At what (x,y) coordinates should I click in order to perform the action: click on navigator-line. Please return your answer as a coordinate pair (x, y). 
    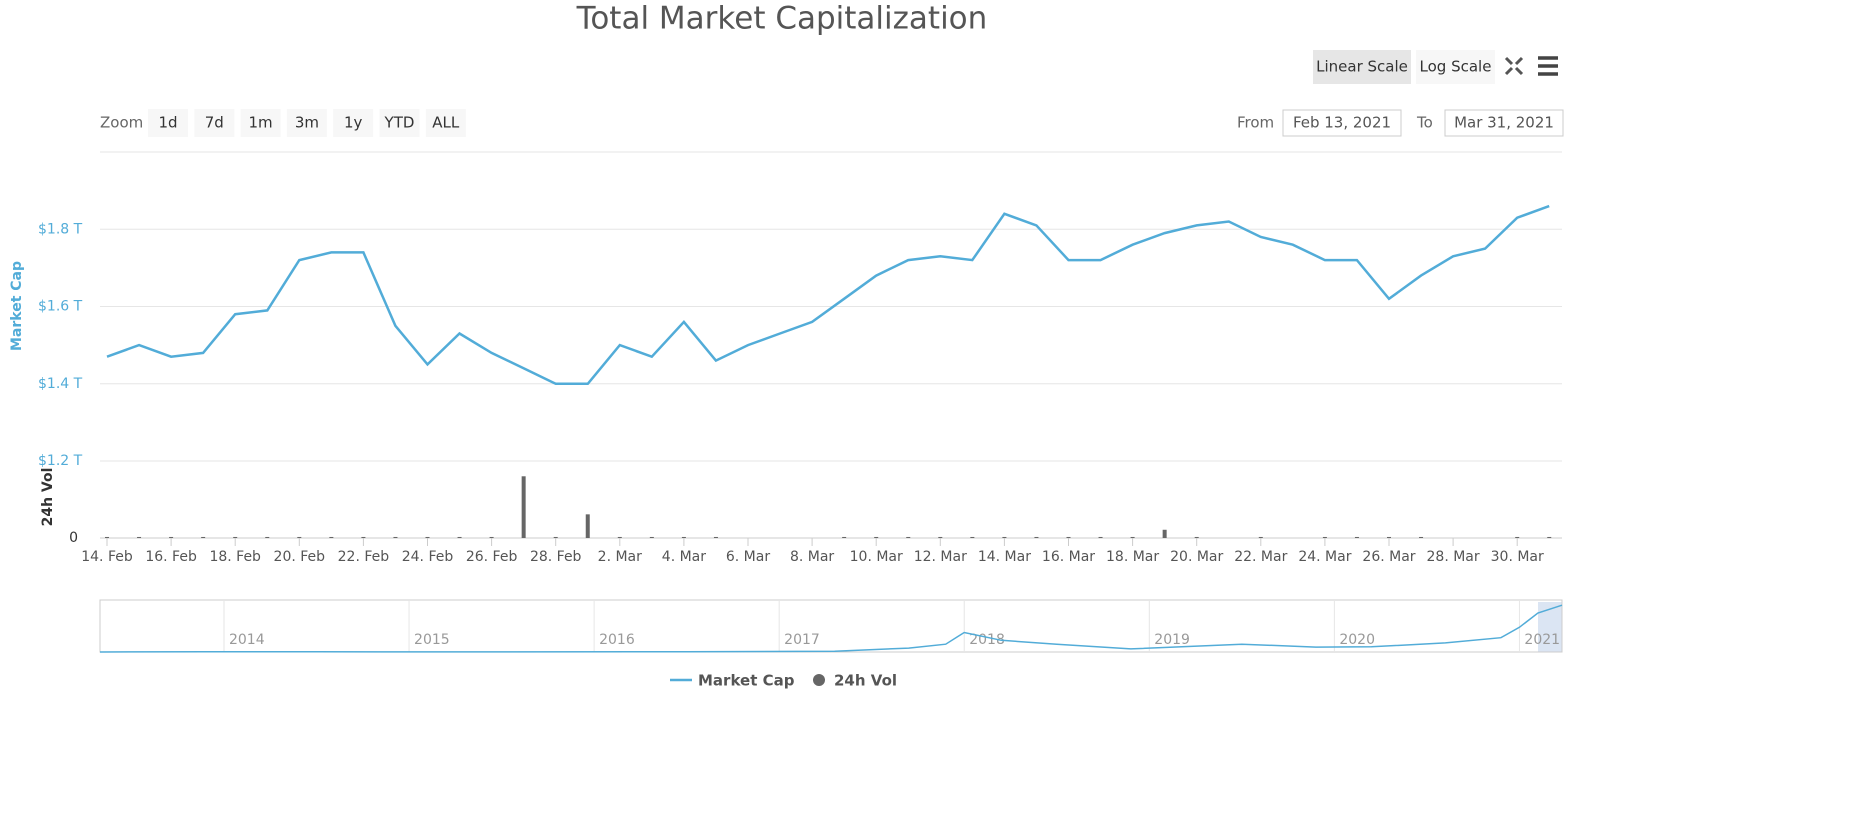
    Looking at the image, I should click on (831, 628).